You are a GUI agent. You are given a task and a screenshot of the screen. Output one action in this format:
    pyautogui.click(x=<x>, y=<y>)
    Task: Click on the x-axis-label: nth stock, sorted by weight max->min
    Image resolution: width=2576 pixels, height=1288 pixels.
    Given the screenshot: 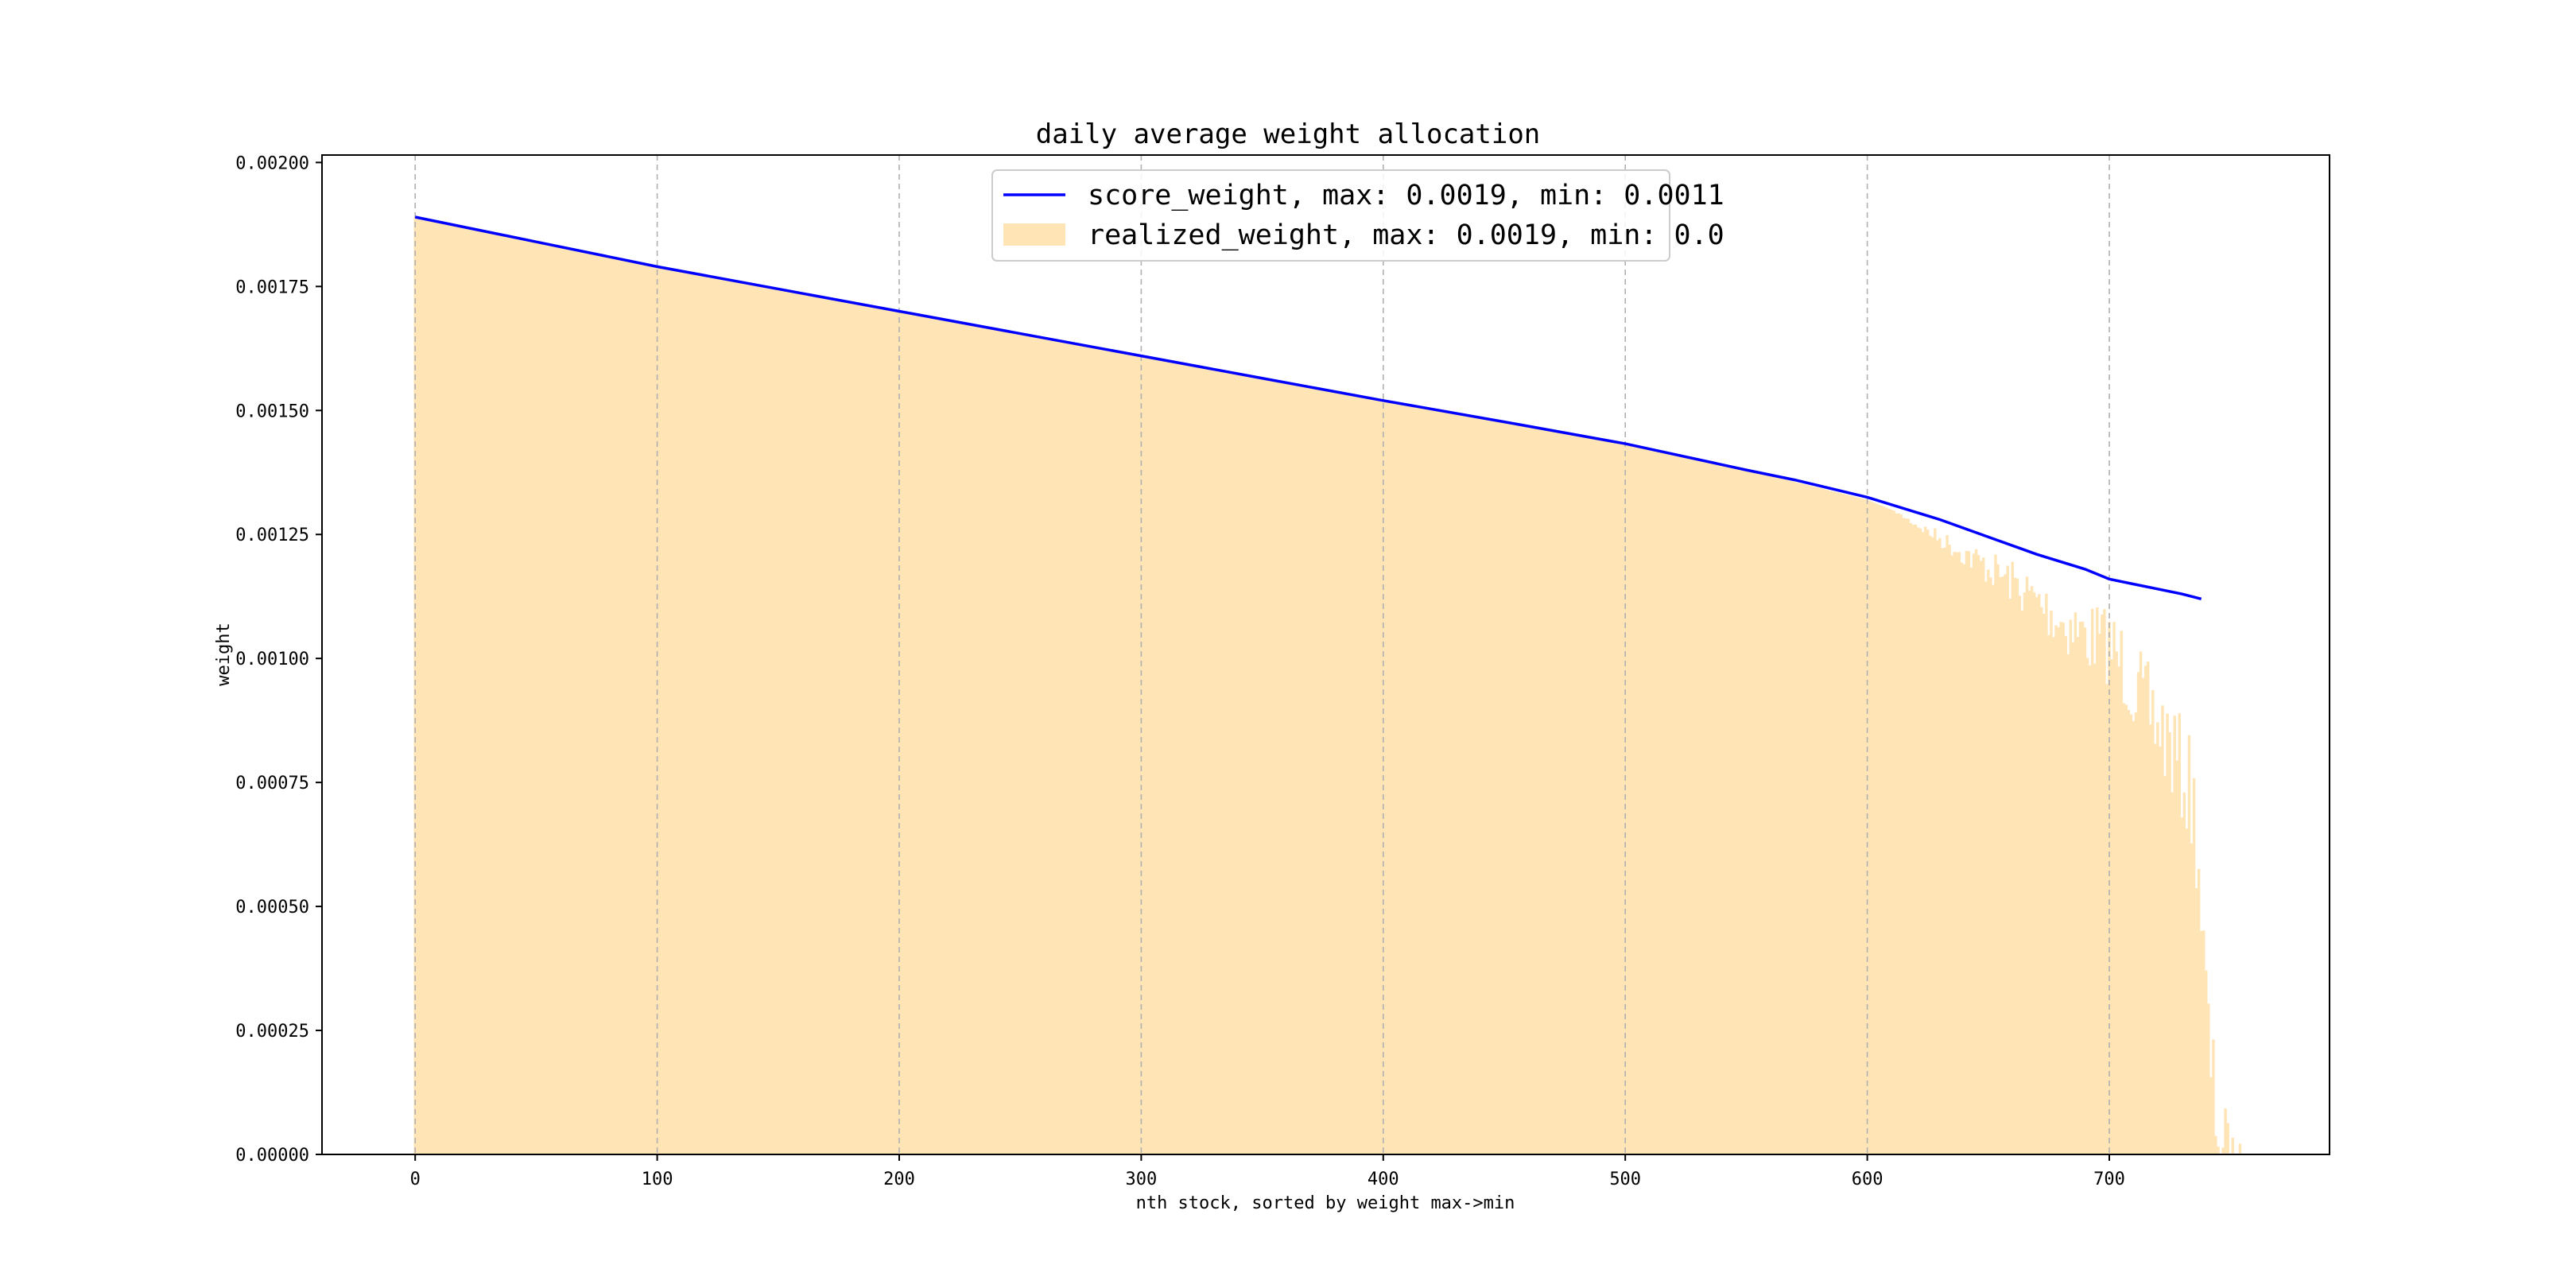 What is the action you would take?
    pyautogui.click(x=1326, y=1203)
    